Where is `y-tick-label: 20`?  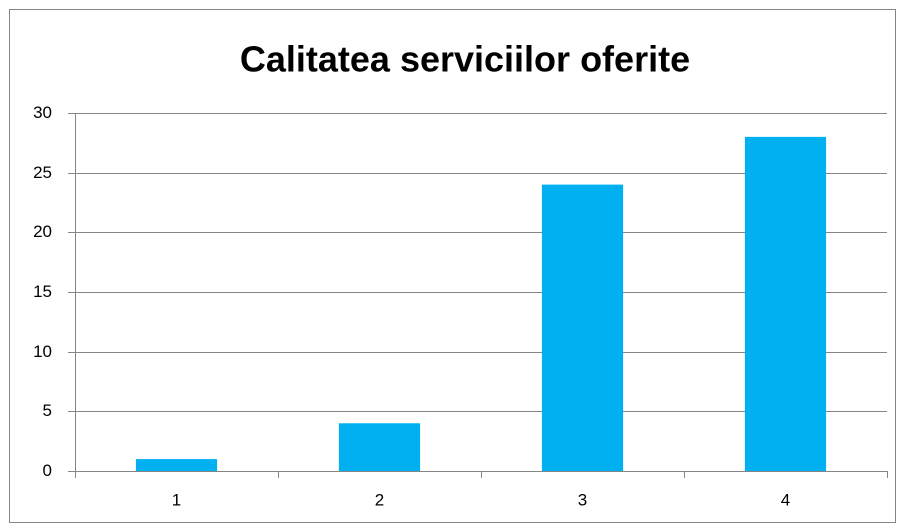 y-tick-label: 20 is located at coordinates (42, 231).